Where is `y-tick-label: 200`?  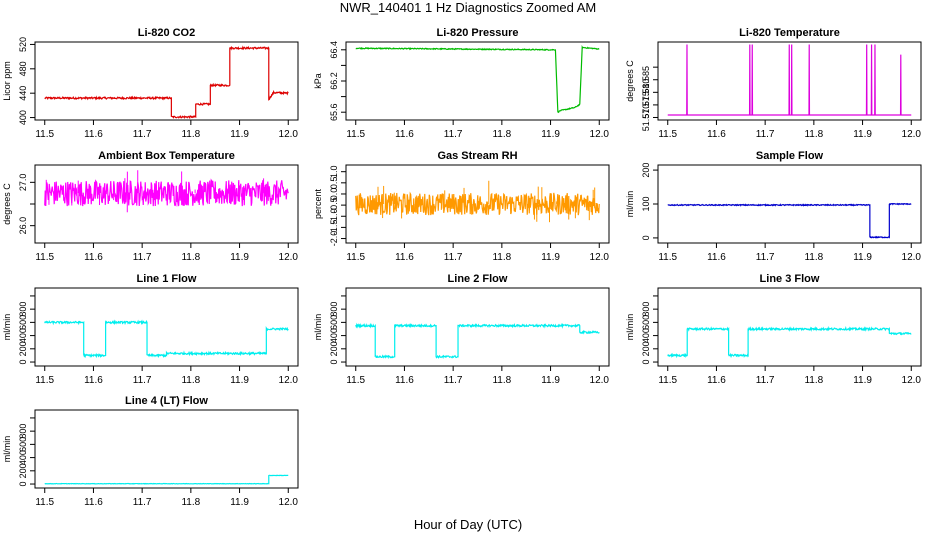 y-tick-label: 200 is located at coordinates (334, 348).